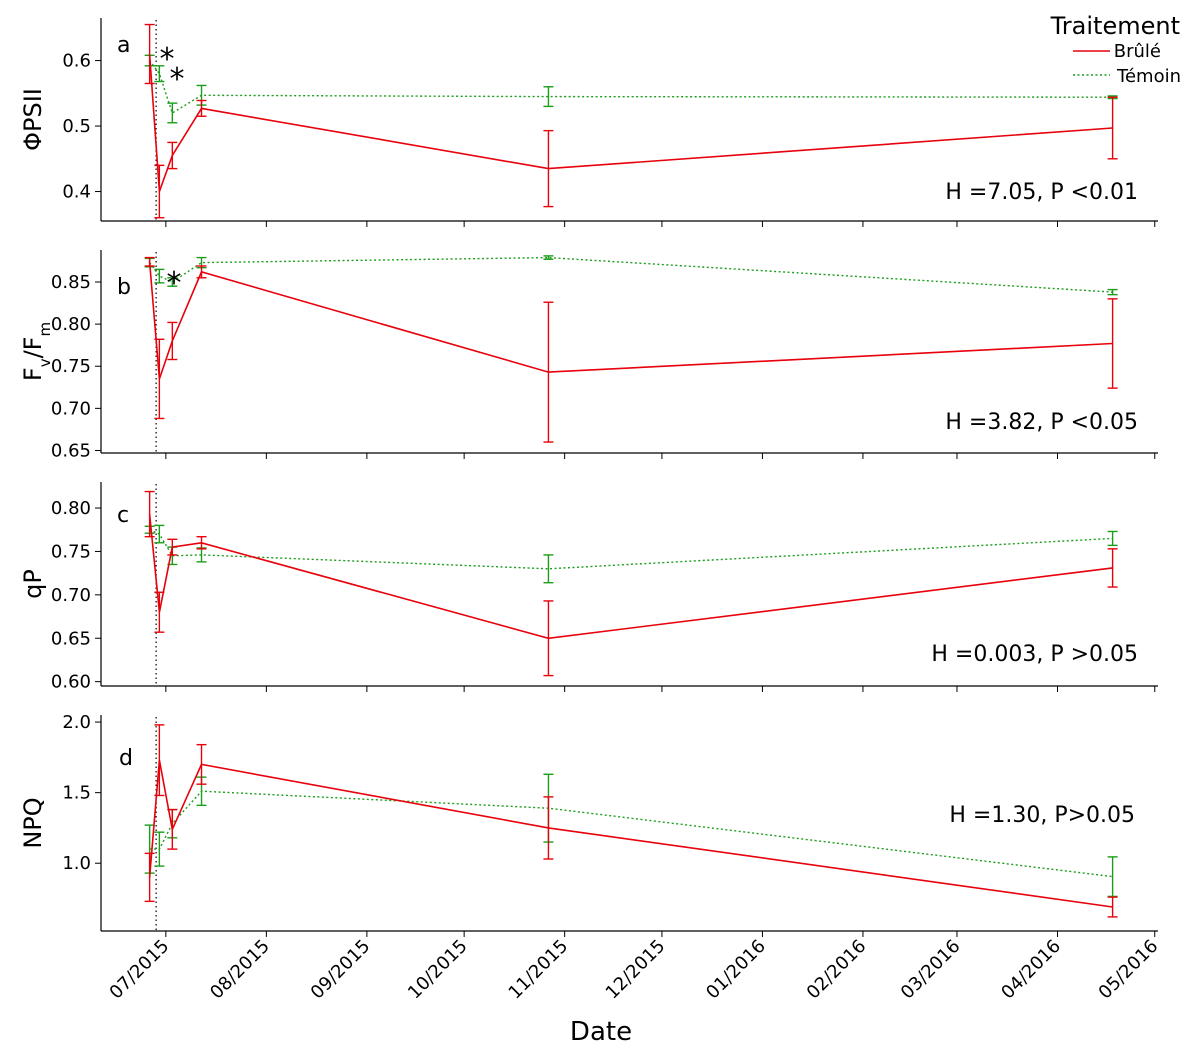 Image resolution: width=1196 pixels, height=1045 pixels. Describe the element at coordinates (33, 584) in the screenshot. I see `y-axis-label: qP` at that location.